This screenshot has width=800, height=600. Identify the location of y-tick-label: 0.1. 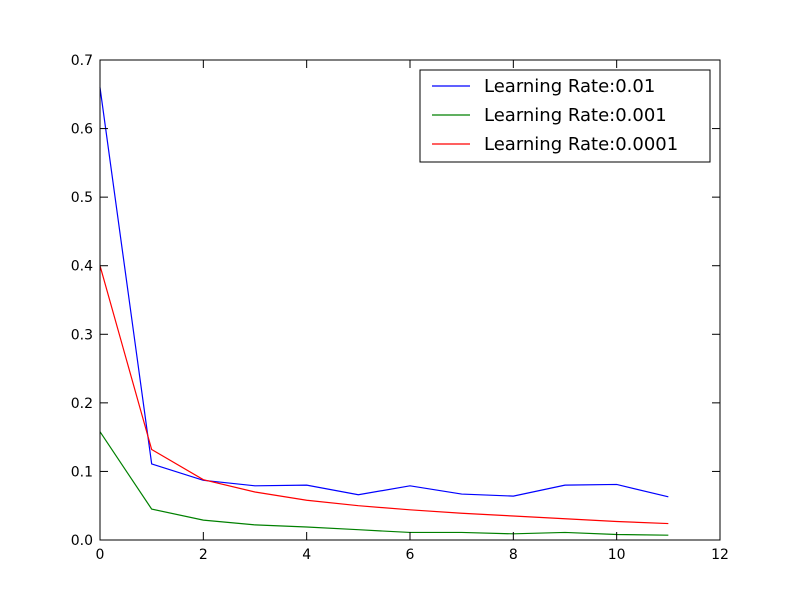
(82, 472).